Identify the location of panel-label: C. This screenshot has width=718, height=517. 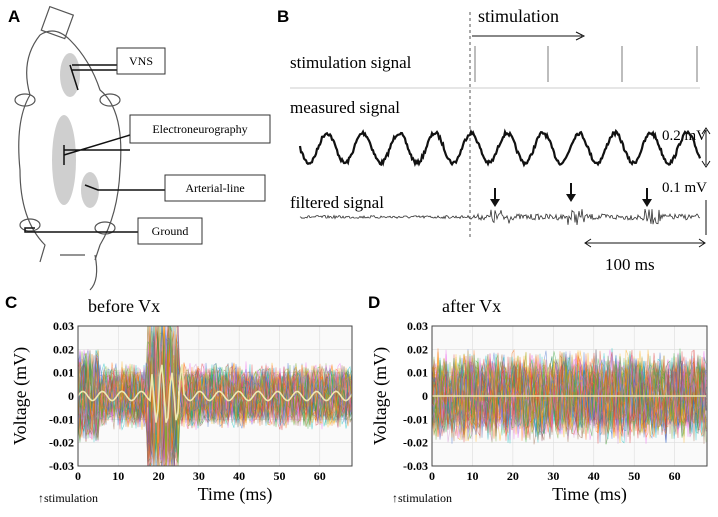
(11, 302).